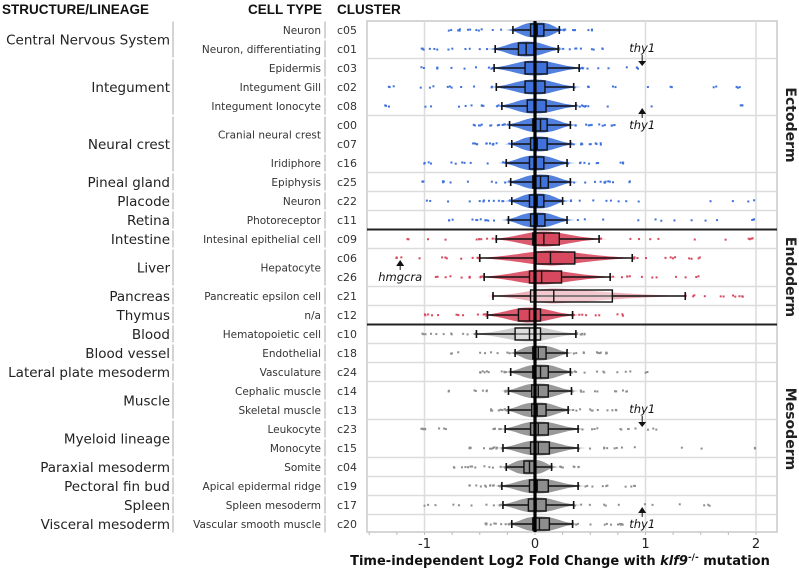 The height and width of the screenshot is (572, 799). Describe the element at coordinates (347, 220) in the screenshot. I see `cluster-label: c11` at that location.